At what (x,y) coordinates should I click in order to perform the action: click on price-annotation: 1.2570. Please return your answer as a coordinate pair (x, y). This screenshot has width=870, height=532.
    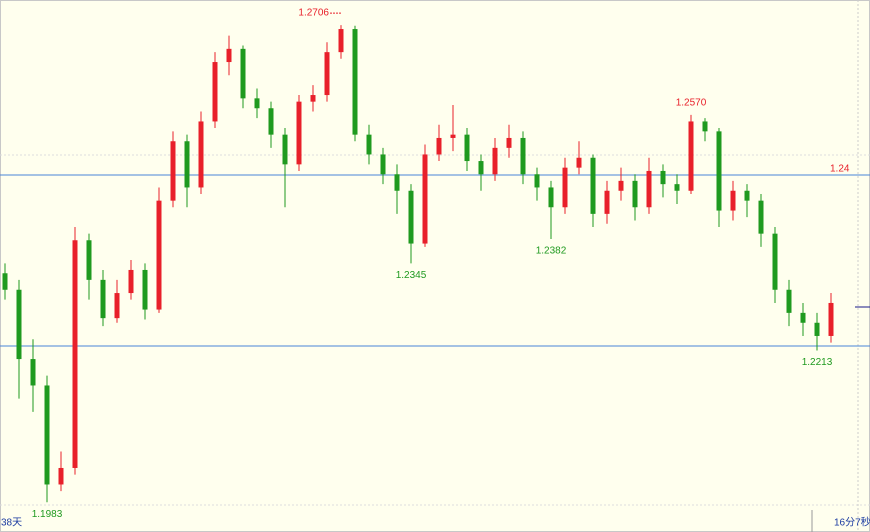
    Looking at the image, I should click on (691, 102).